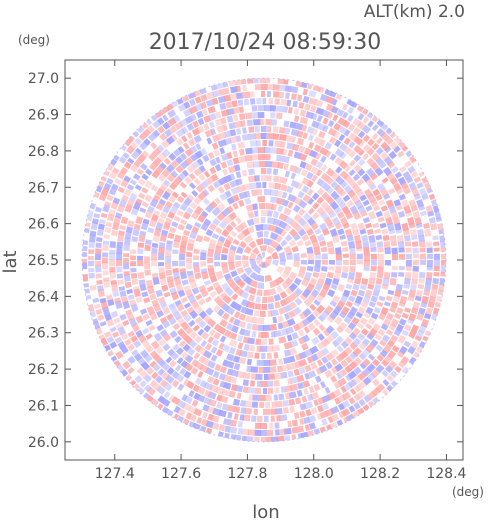 Image resolution: width=491 pixels, height=521 pixels. What do you see at coordinates (43, 297) in the screenshot?
I see `y-tick-label: 26.4` at bounding box center [43, 297].